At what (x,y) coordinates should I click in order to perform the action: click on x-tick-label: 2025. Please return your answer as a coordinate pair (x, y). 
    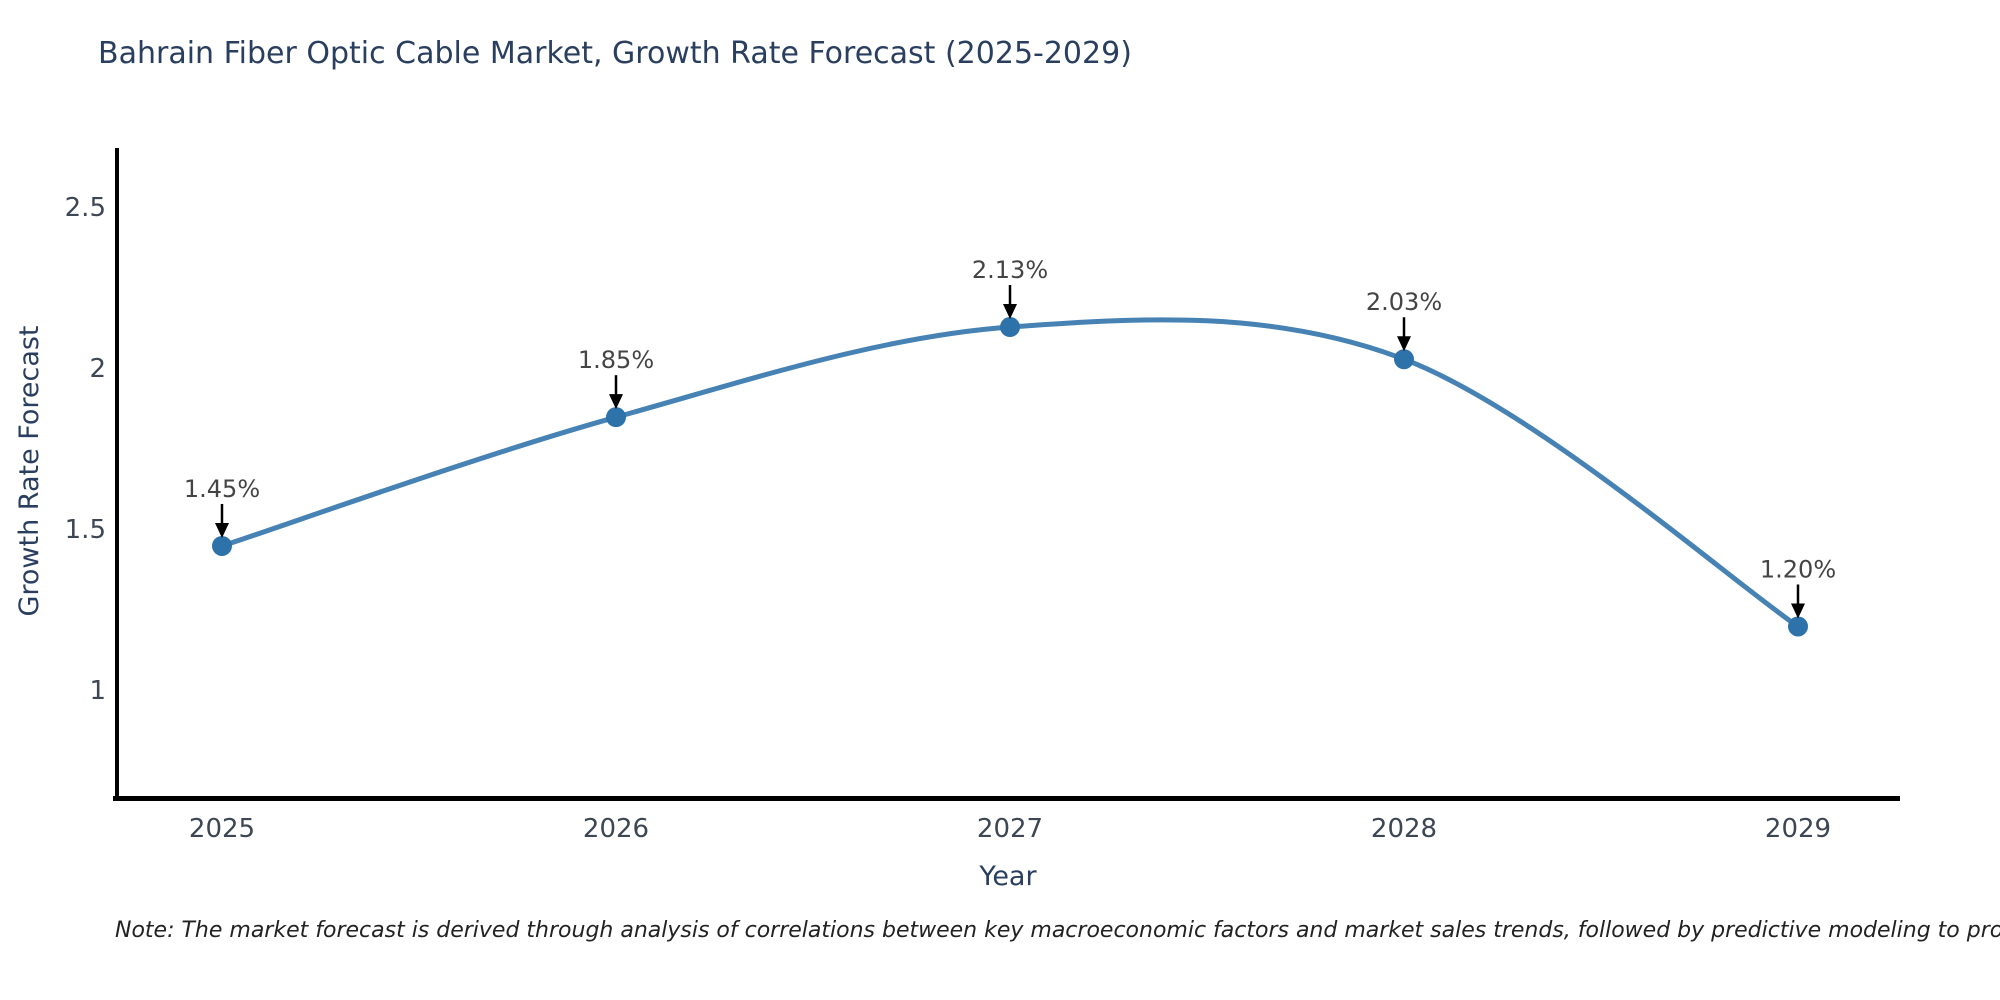
    Looking at the image, I should click on (222, 829).